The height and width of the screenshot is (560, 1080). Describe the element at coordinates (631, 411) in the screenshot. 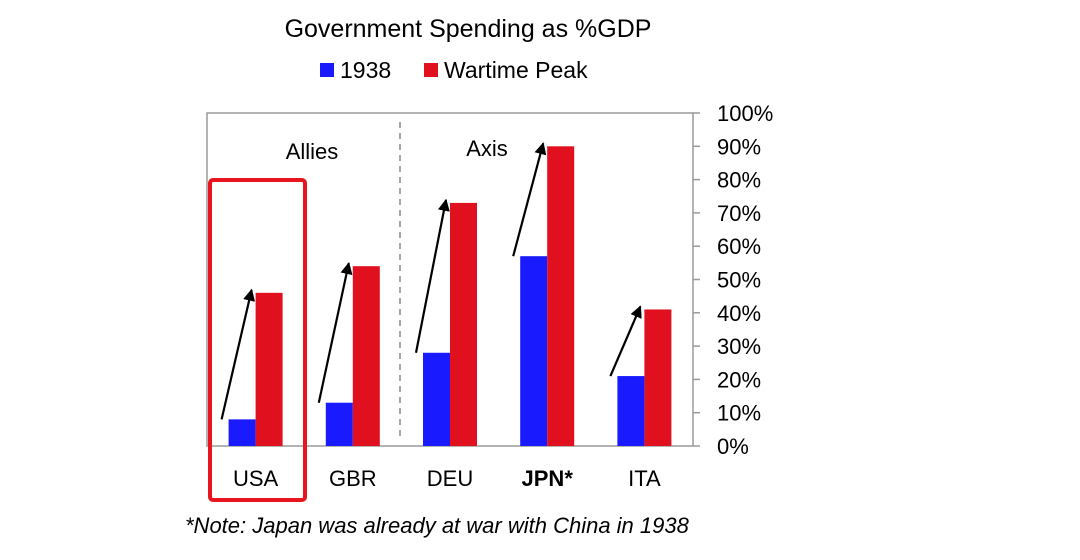

I see `bar-1938-ita` at that location.